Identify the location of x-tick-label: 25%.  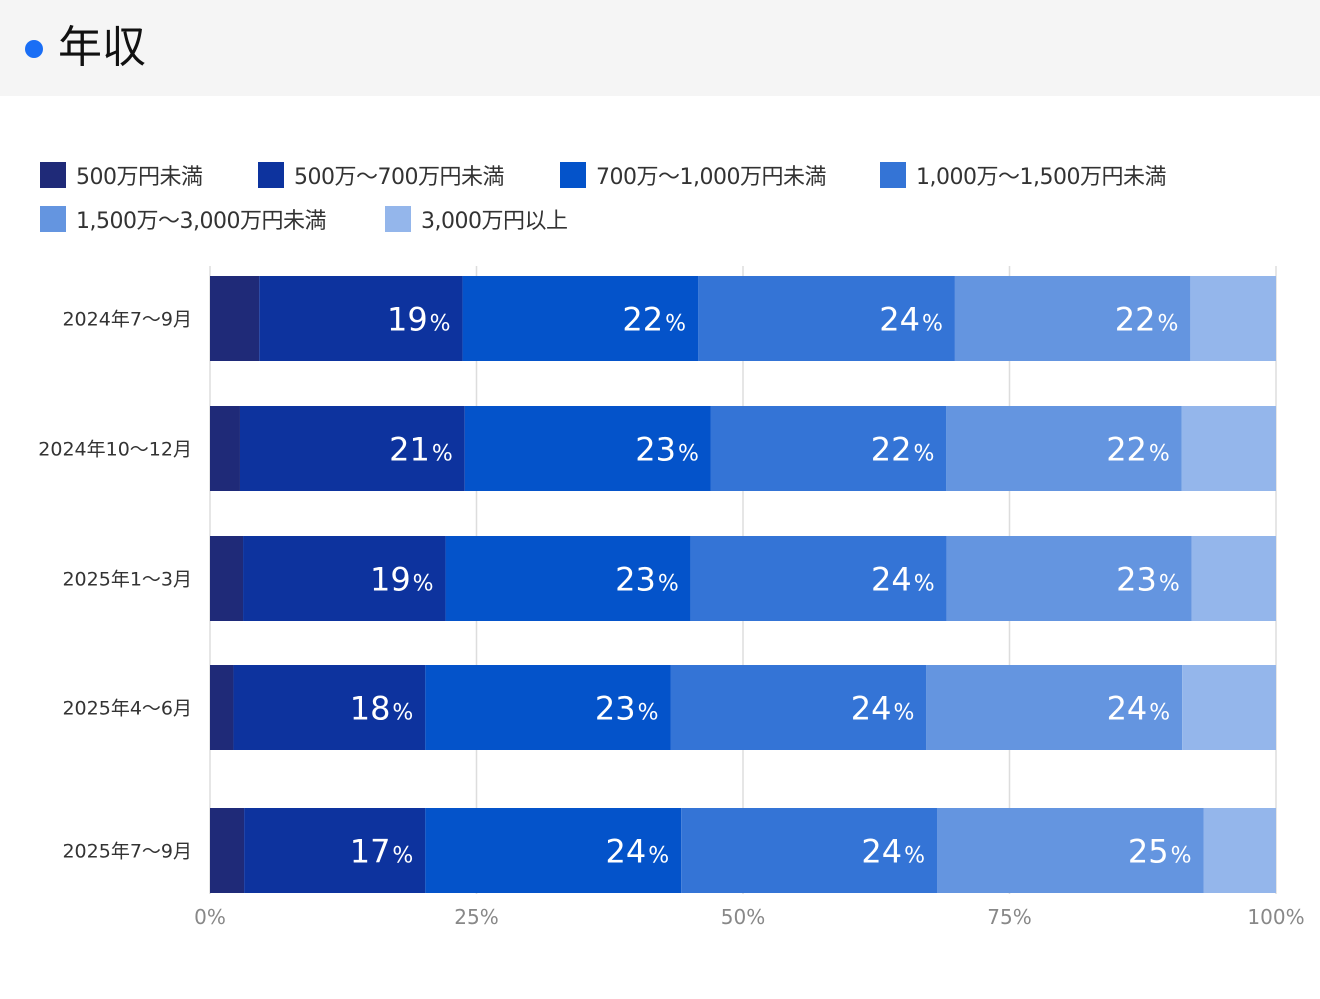
(476, 917).